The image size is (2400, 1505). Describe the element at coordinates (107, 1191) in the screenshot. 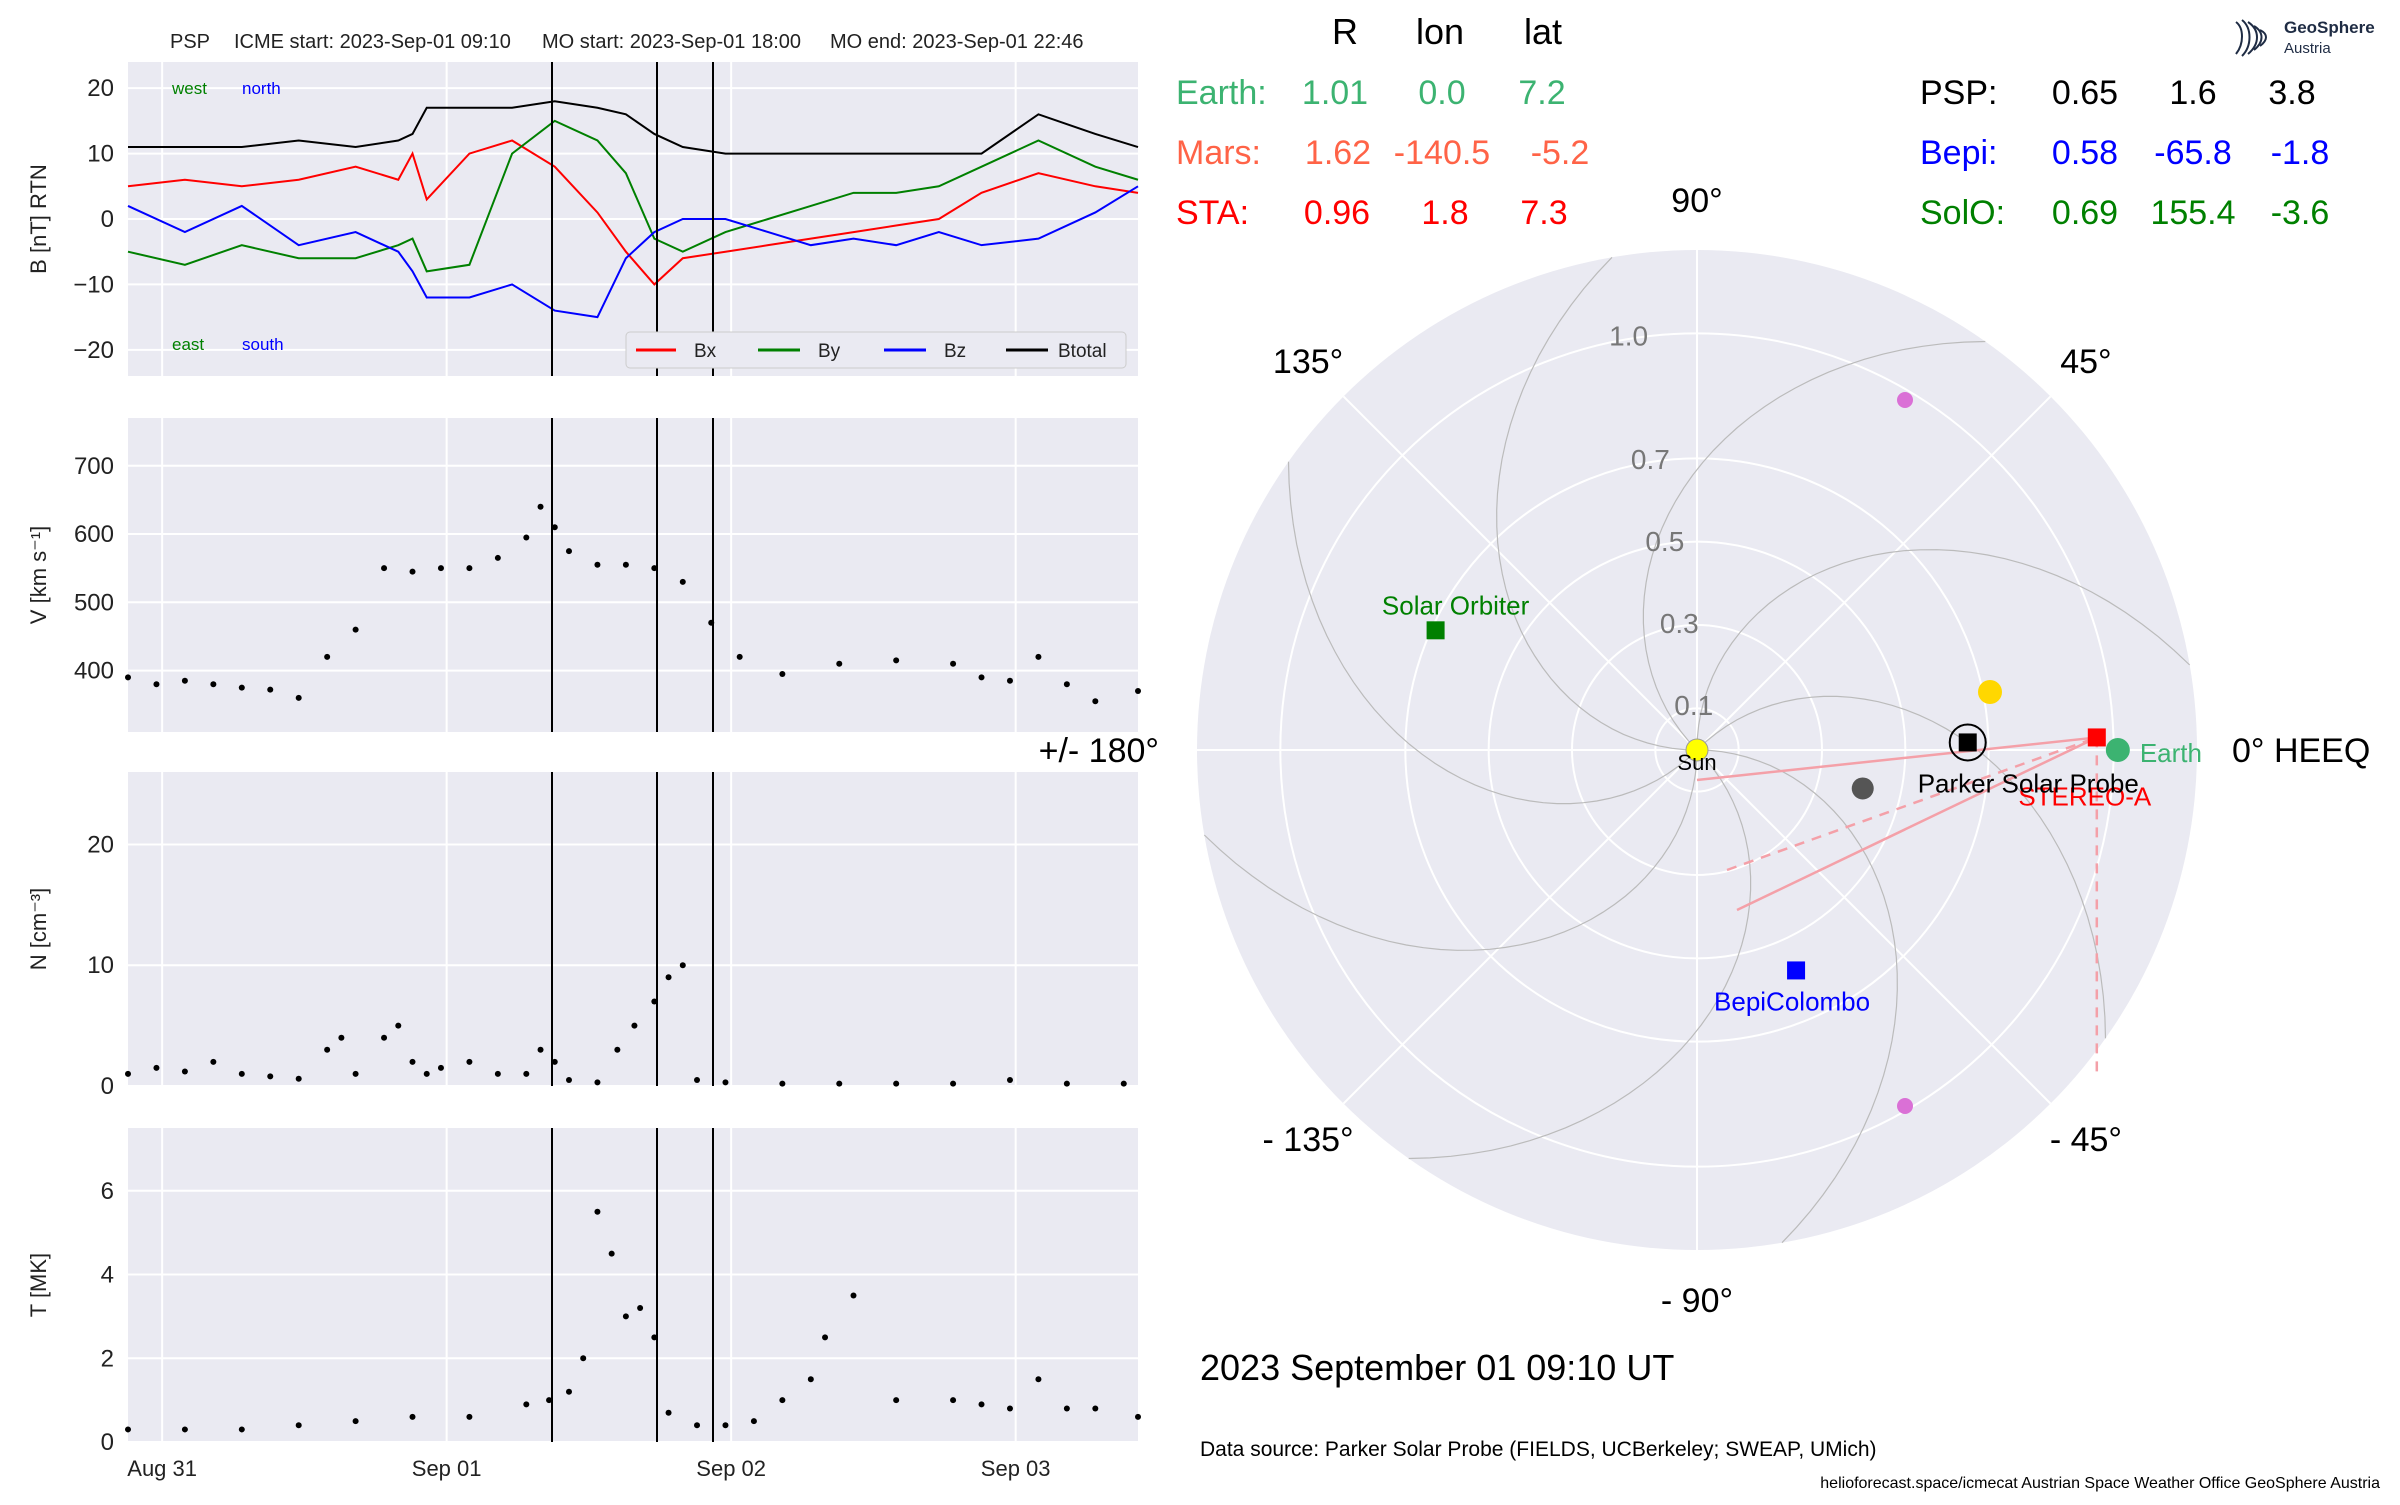

I see `y-tick-label: 6` at that location.